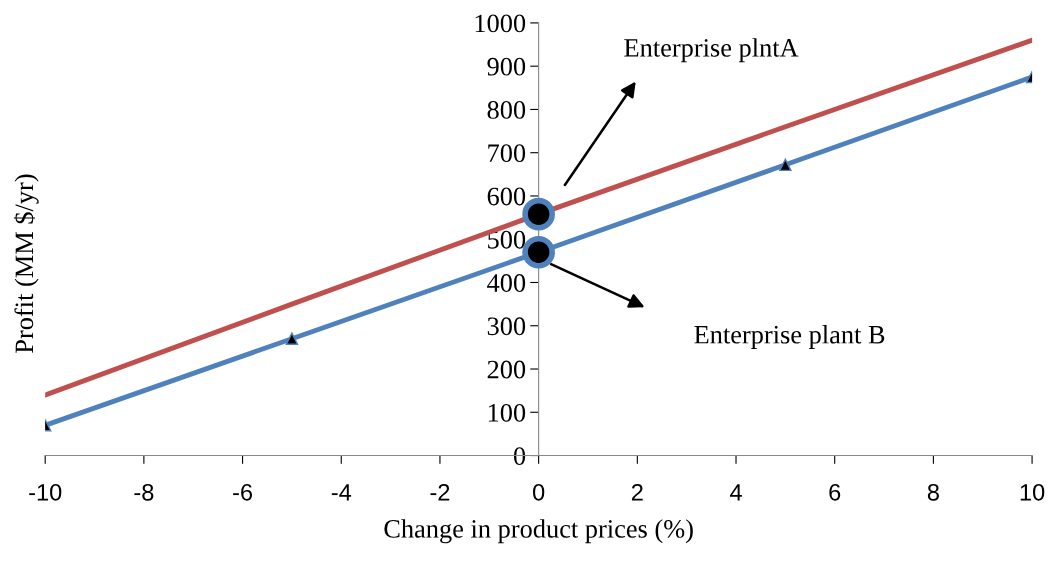  What do you see at coordinates (506, 196) in the screenshot?
I see `y-tick-label: 600` at bounding box center [506, 196].